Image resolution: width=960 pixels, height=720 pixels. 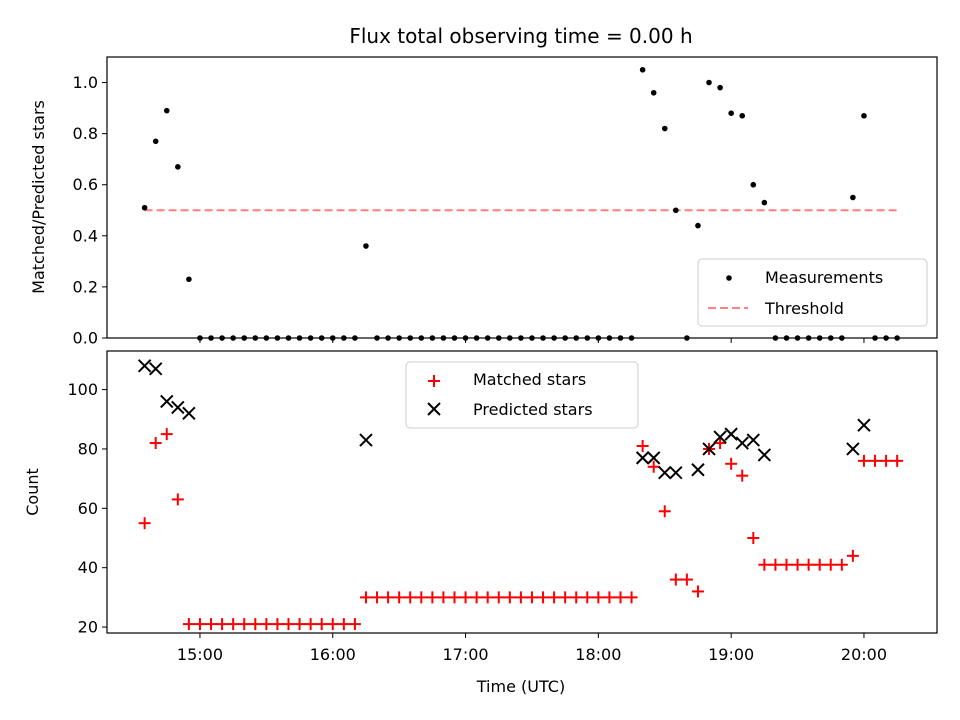 I want to click on top-y-tick-label: 1.0, so click(x=85, y=82).